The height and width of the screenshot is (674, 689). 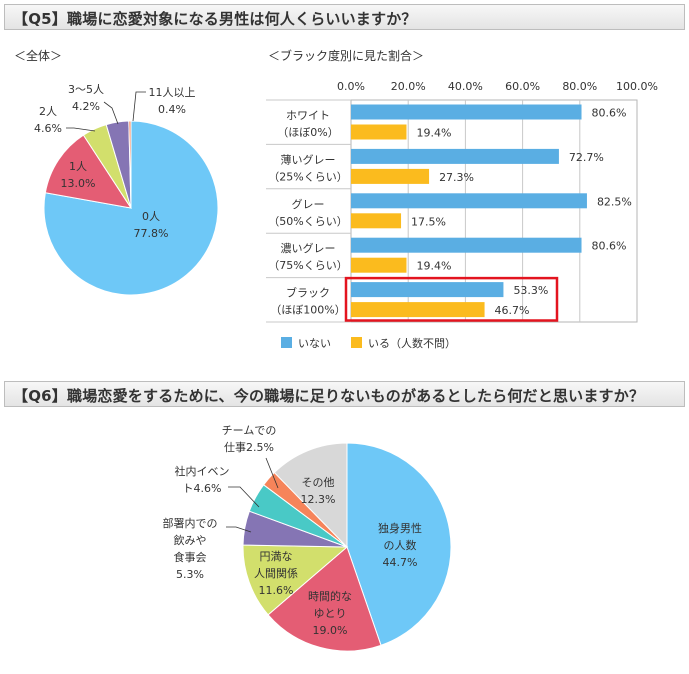 I want to click on slice-label: 飲みや, so click(x=190, y=540).